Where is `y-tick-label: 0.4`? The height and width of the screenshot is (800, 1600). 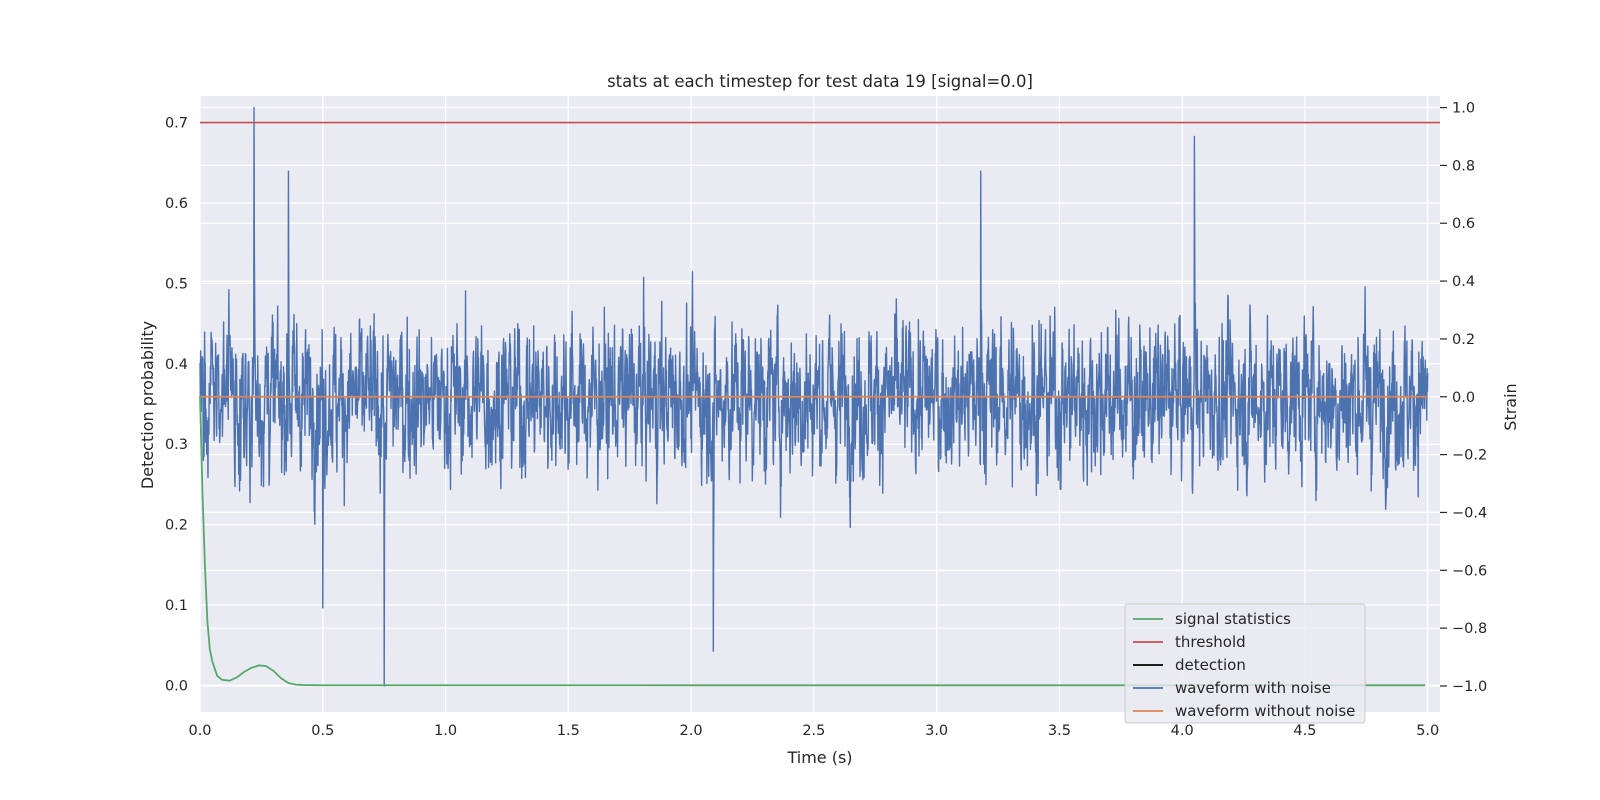
y-tick-label: 0.4 is located at coordinates (176, 365).